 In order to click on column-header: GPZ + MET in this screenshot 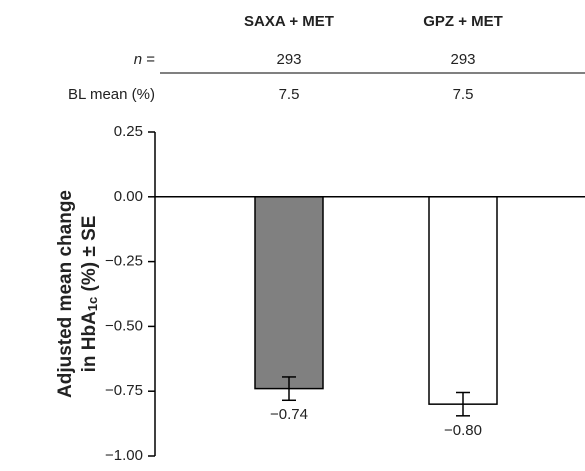, I will do `click(463, 21)`.